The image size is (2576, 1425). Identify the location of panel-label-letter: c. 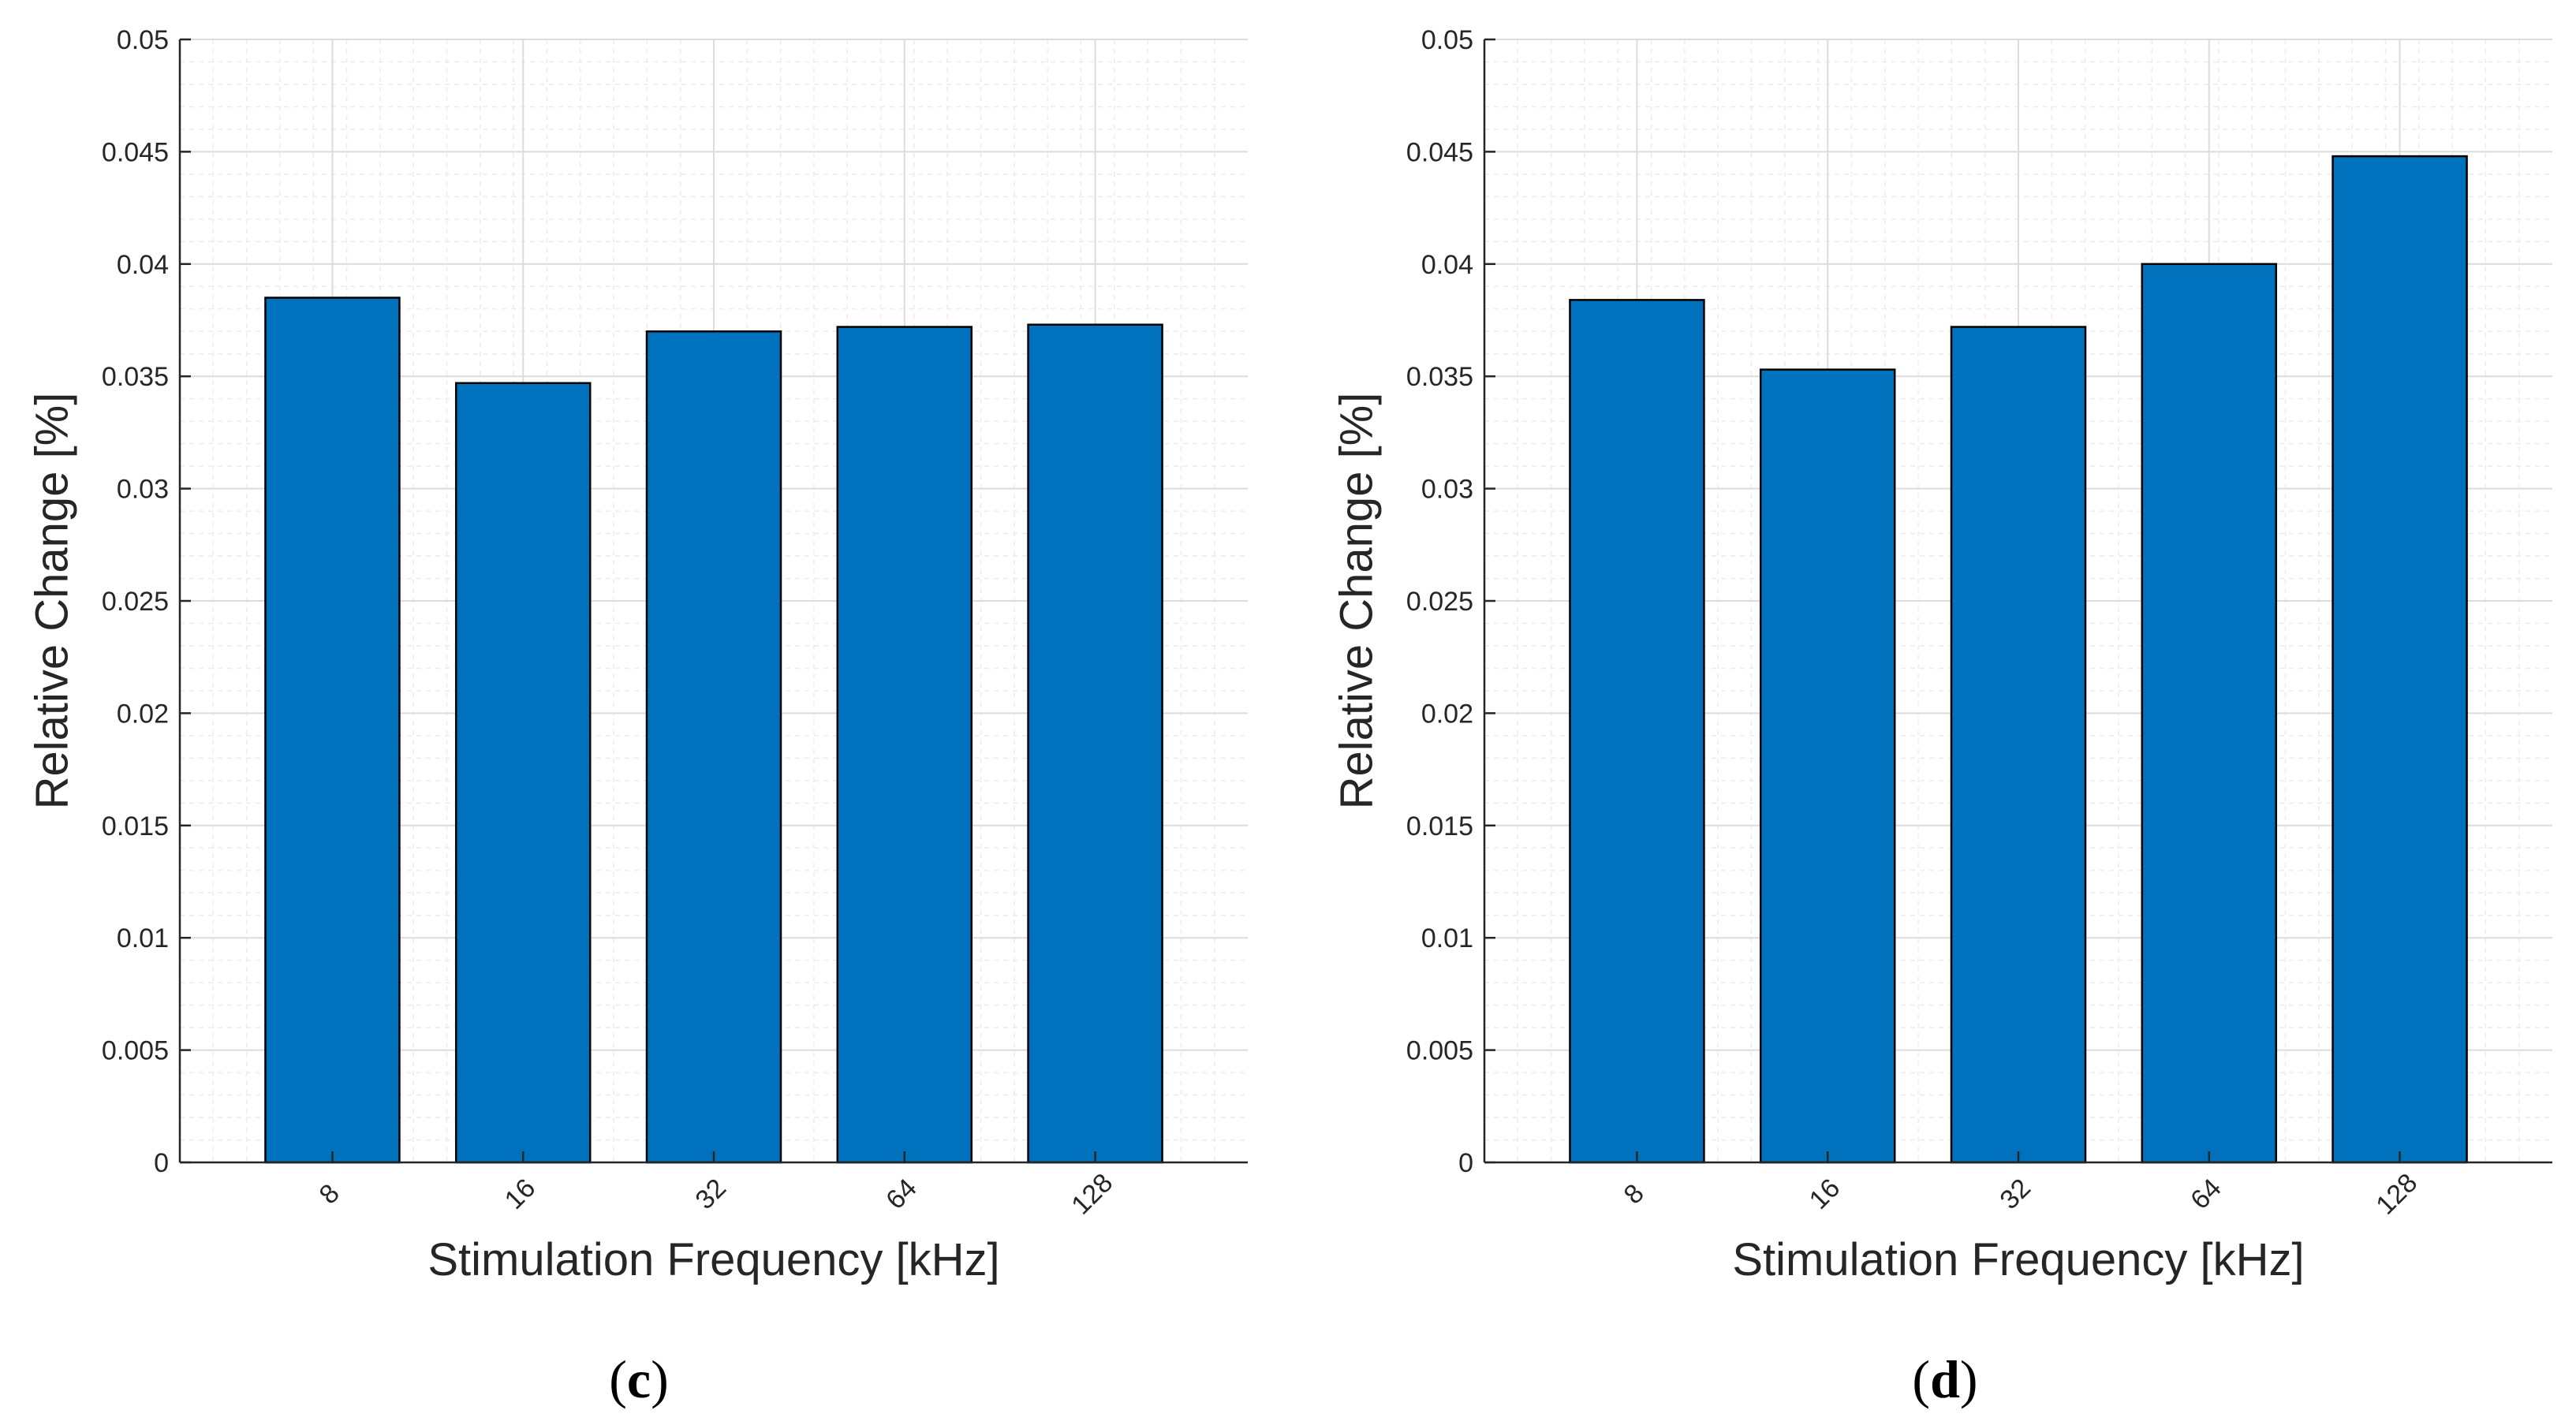
(639, 1379).